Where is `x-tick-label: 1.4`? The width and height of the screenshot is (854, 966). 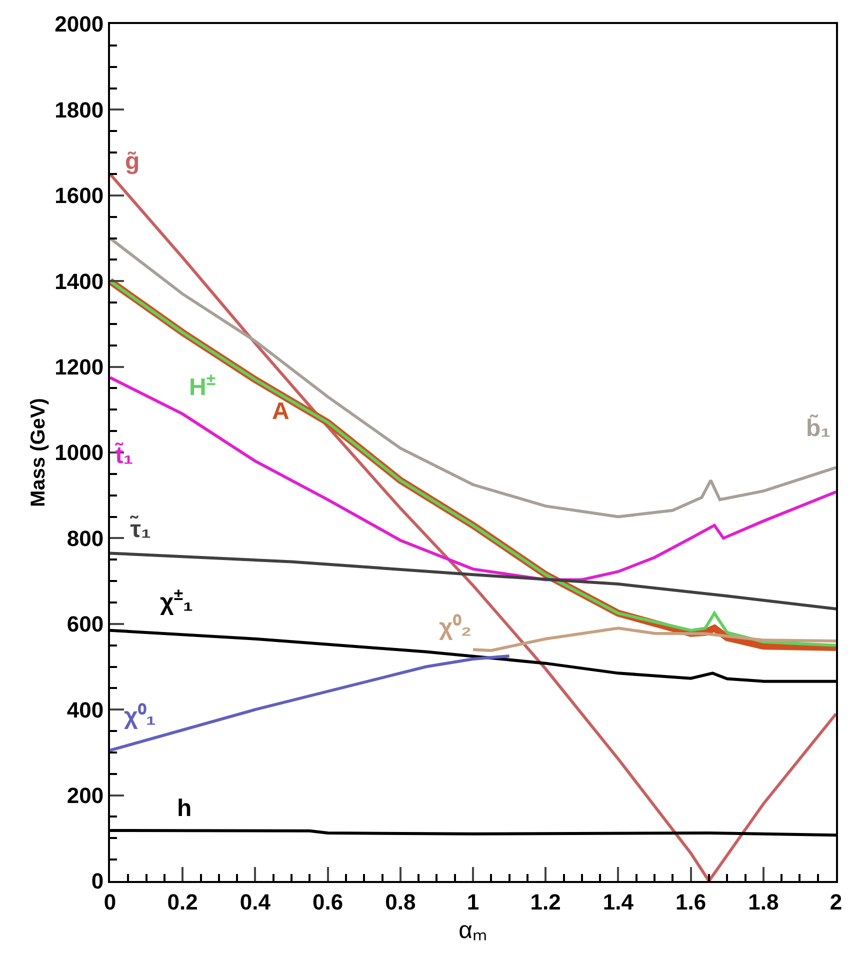
x-tick-label: 1.4 is located at coordinates (618, 901).